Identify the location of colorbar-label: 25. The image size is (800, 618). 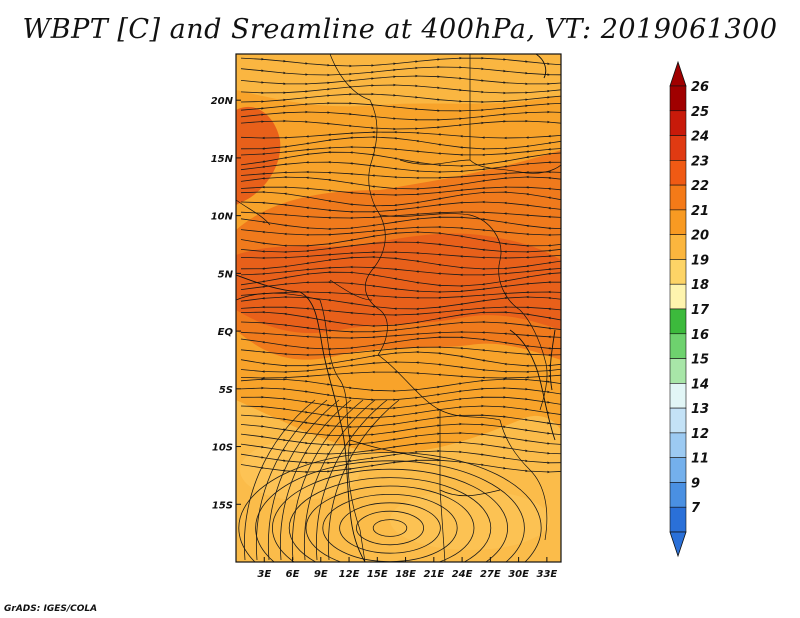
(700, 112).